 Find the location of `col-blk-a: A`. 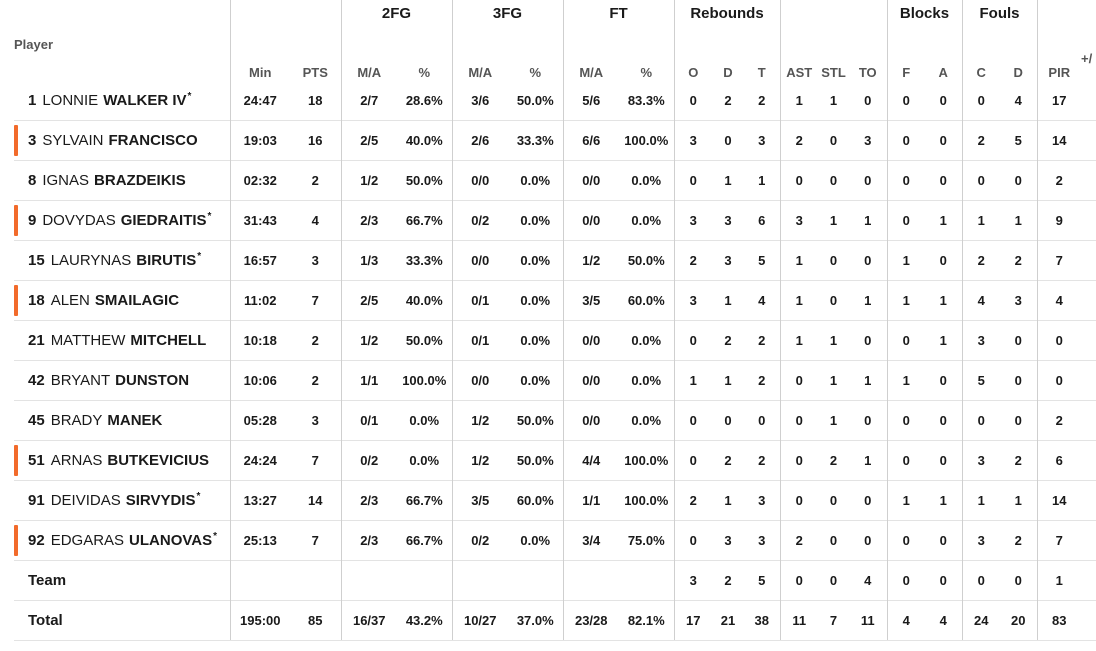

col-blk-a: A is located at coordinates (943, 72).